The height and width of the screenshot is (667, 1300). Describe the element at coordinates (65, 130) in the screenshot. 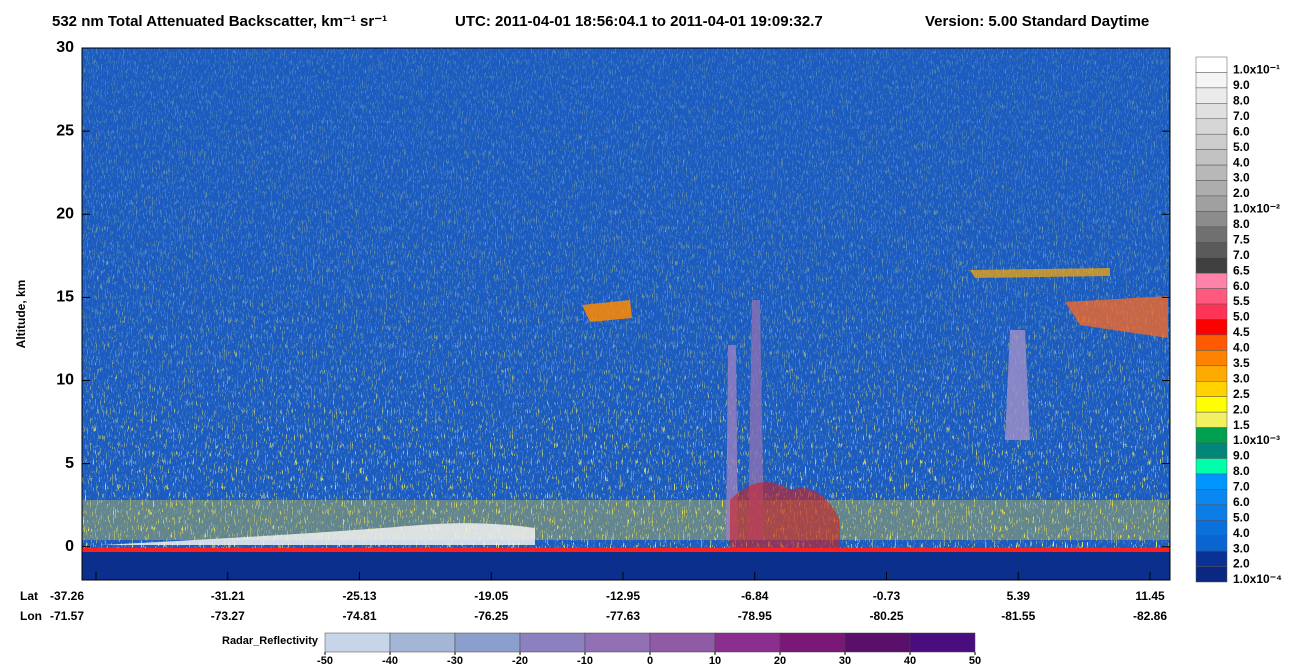

I see `y-tick-label: 25` at that location.